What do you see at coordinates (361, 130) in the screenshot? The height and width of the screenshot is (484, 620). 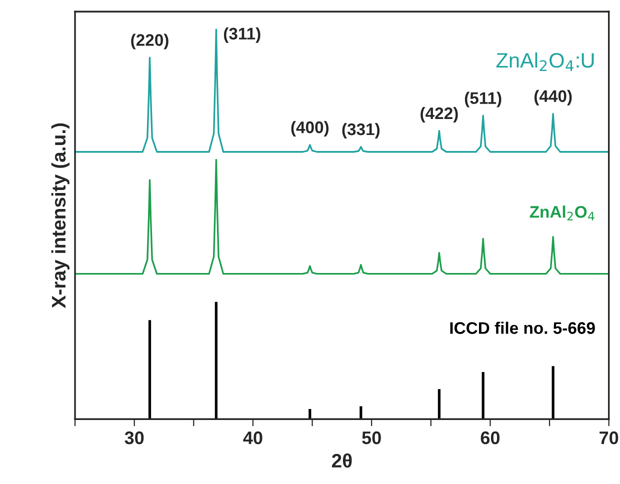 I see `annotation: (331)` at bounding box center [361, 130].